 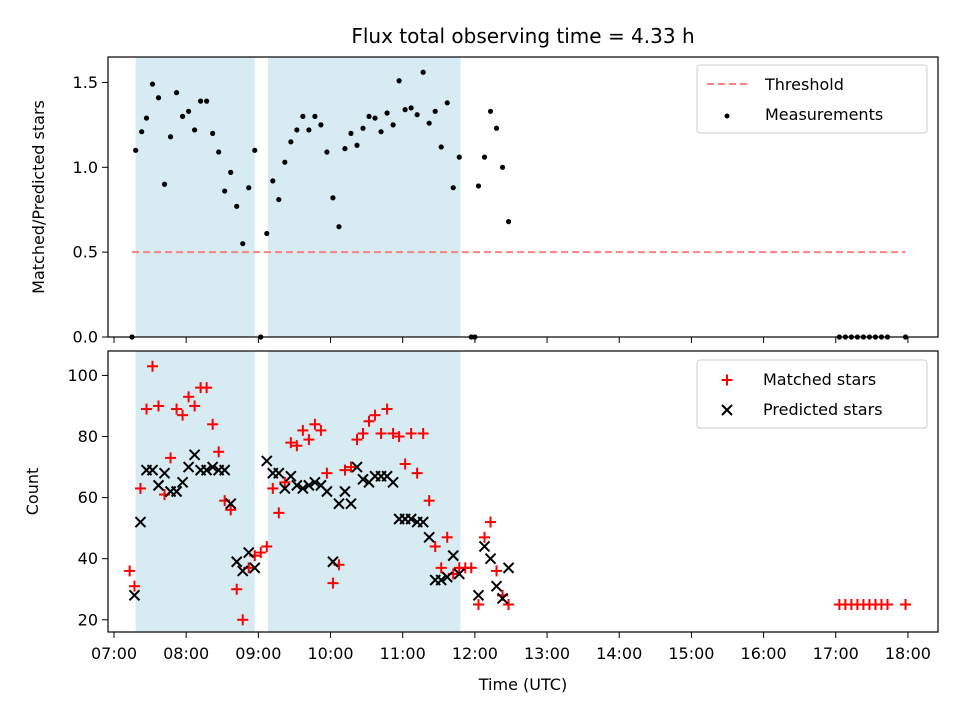 What do you see at coordinates (32, 492) in the screenshot?
I see `bottom-y-axis-label: Count` at bounding box center [32, 492].